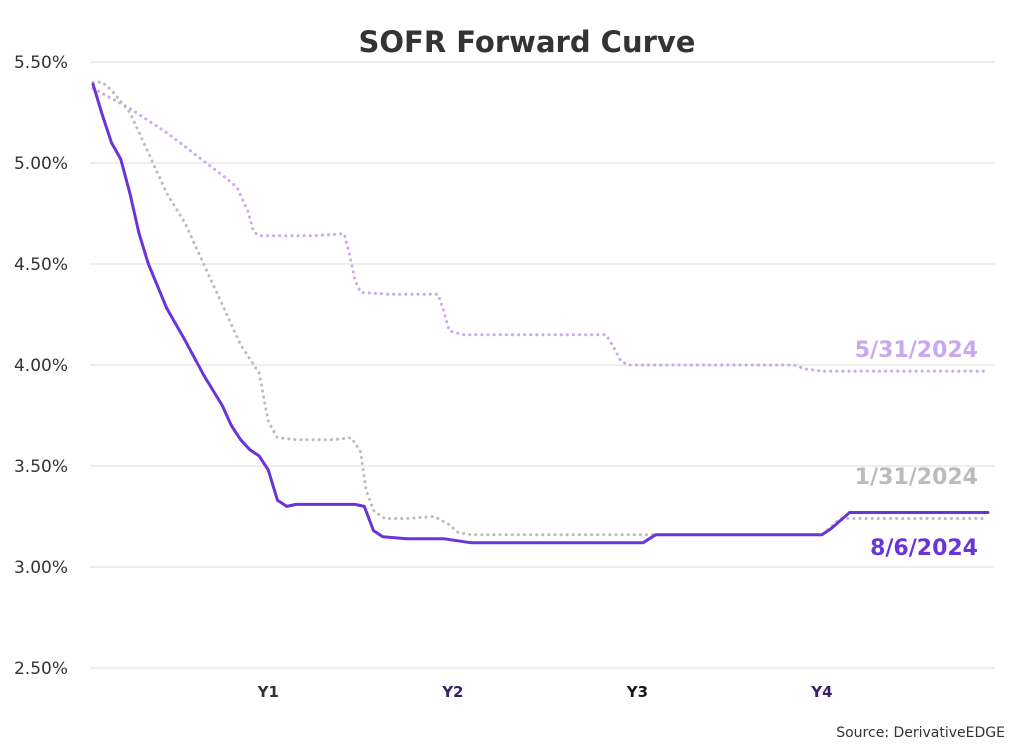 The width and height of the screenshot is (1021, 749). What do you see at coordinates (920, 733) in the screenshot?
I see `source-note: Source: DerivativeEDGE` at bounding box center [920, 733].